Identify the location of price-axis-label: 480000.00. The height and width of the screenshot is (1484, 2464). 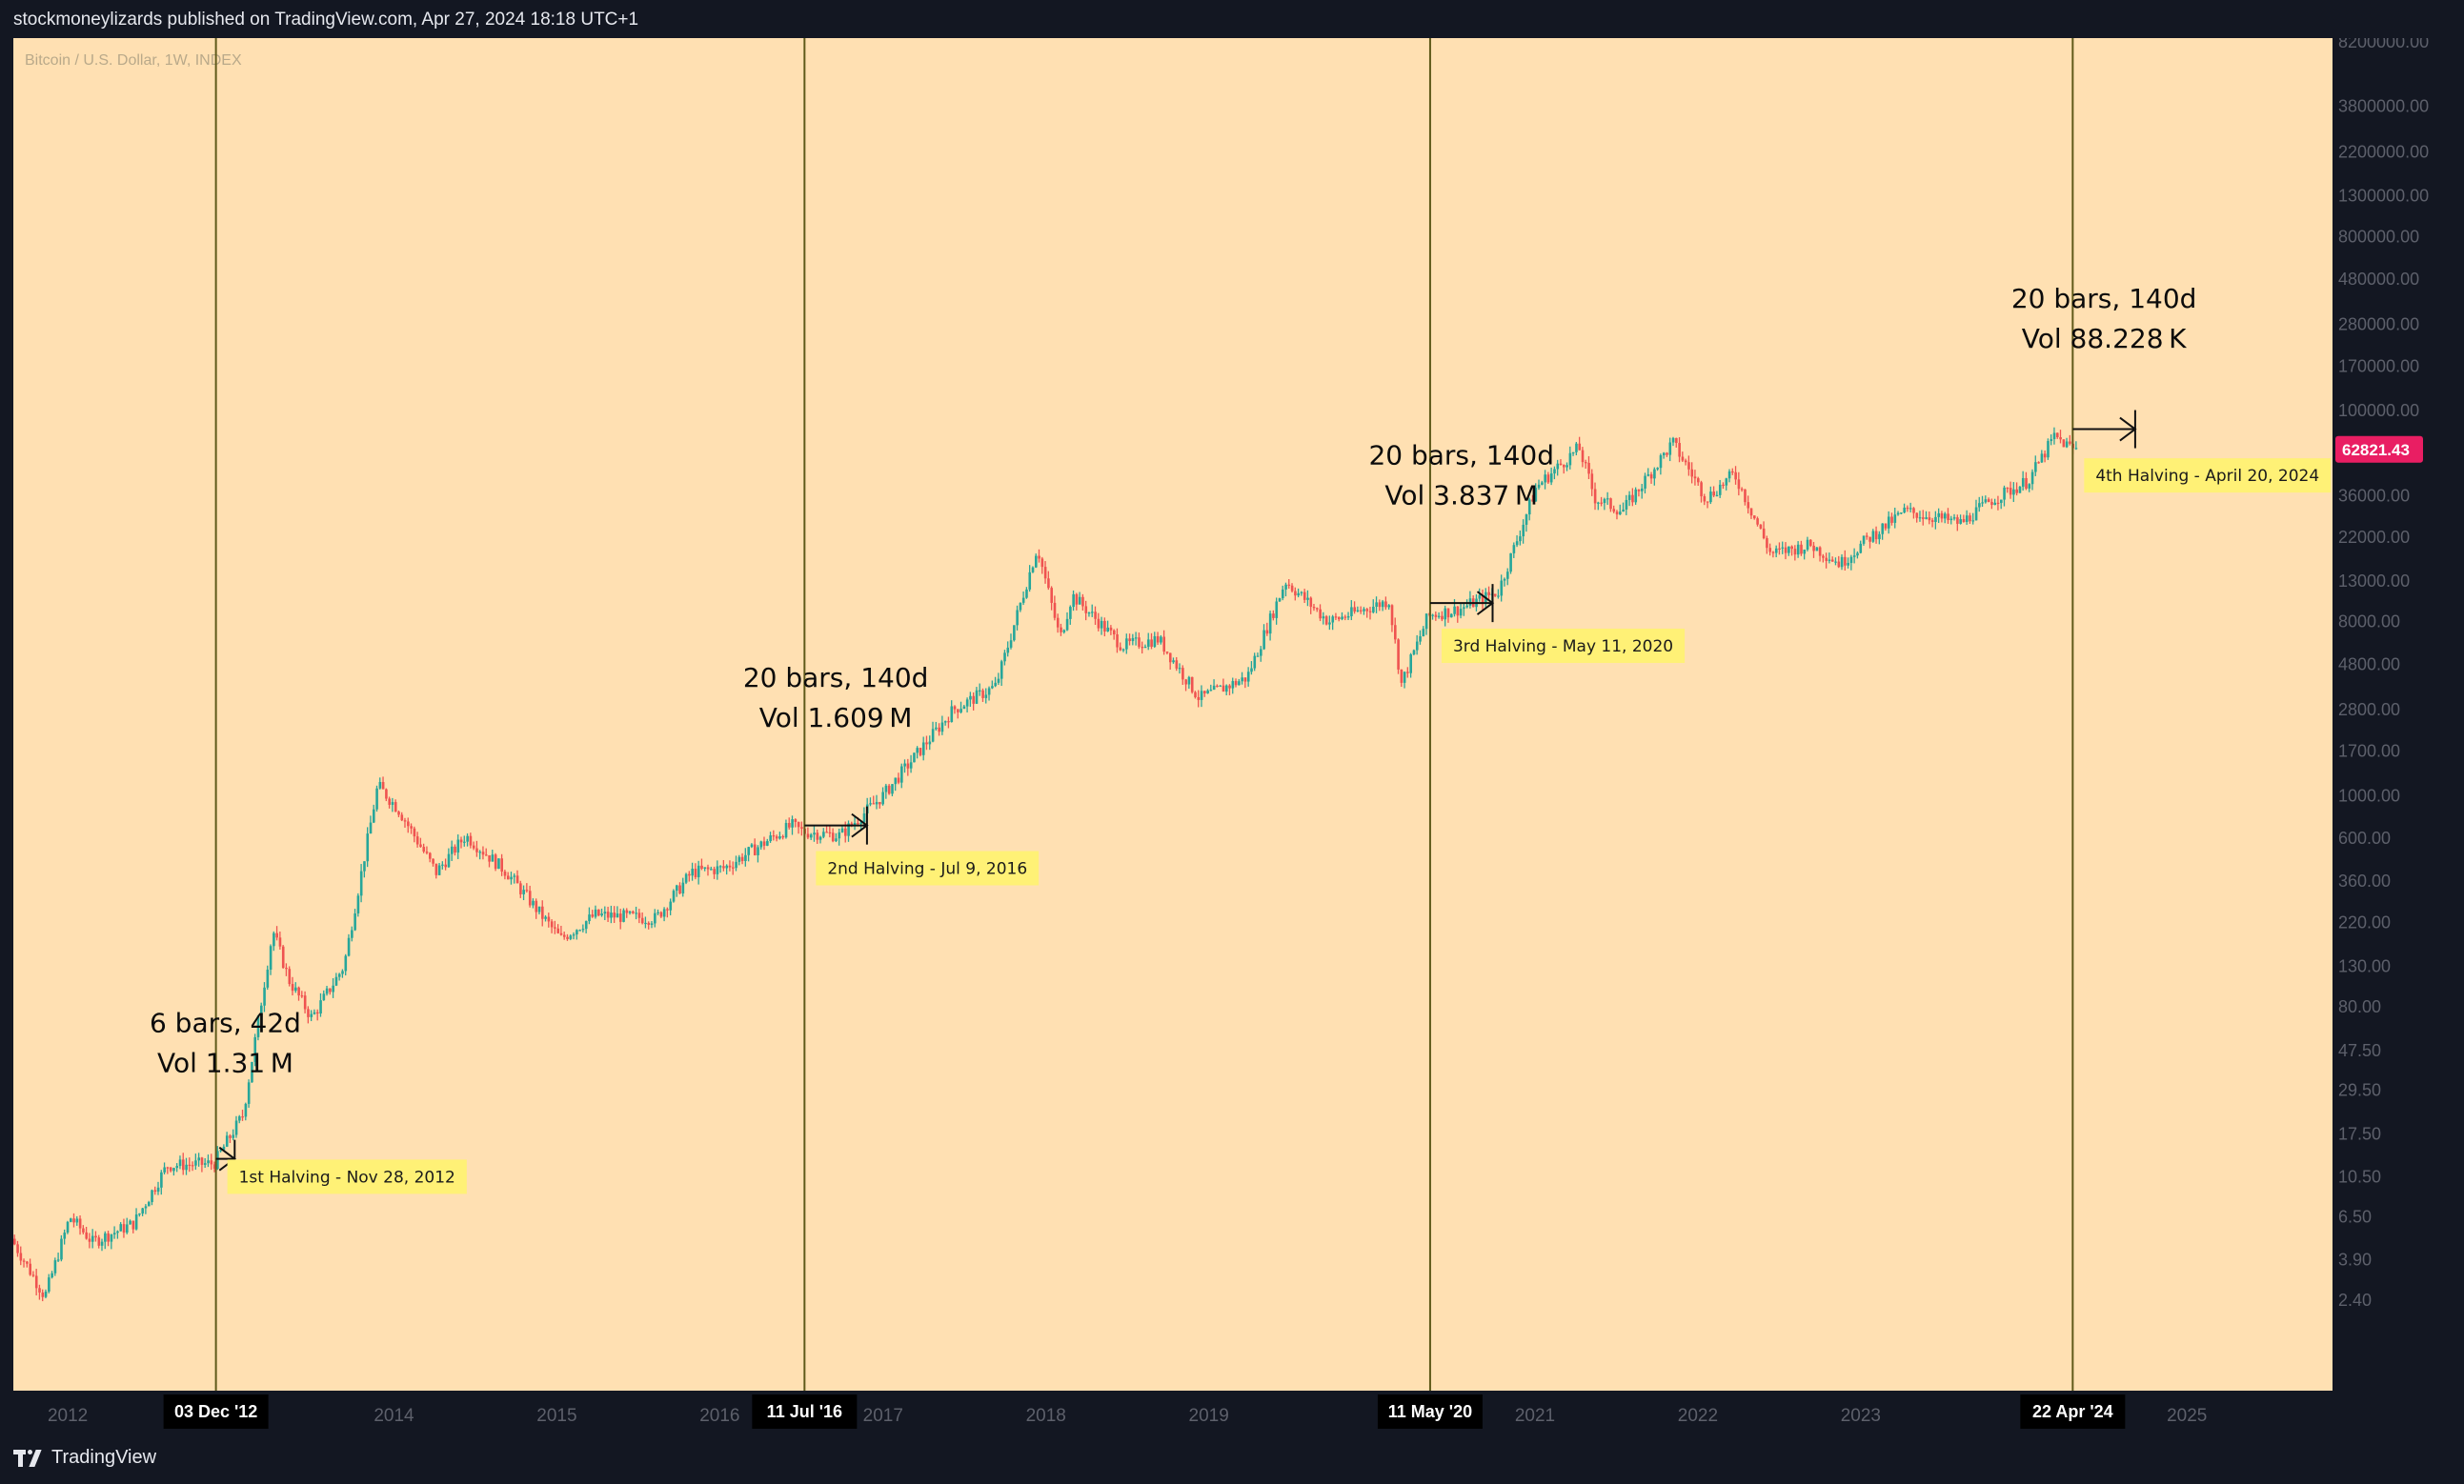
(2379, 280).